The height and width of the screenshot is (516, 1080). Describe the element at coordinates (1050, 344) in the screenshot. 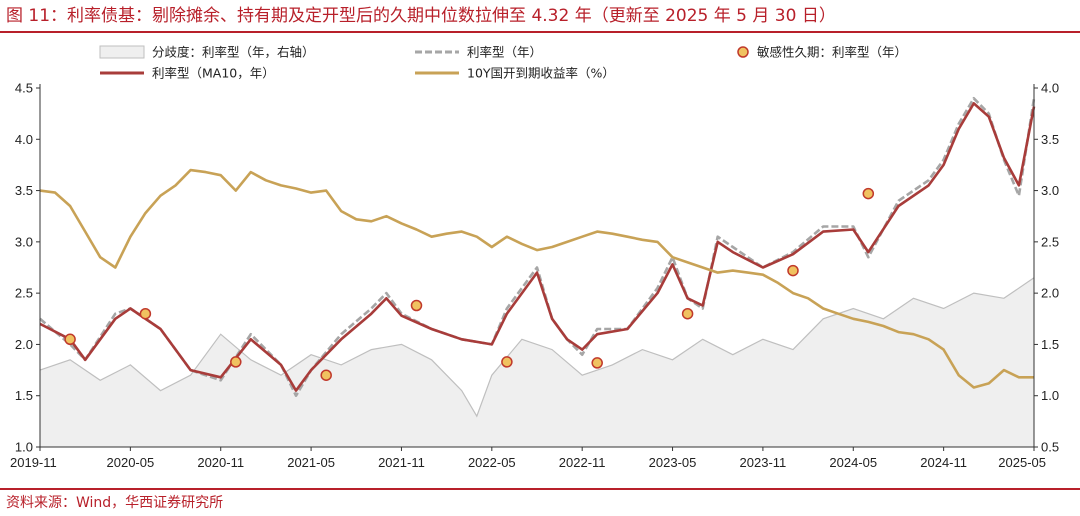

I see `y-right-tick-label: 1.5` at that location.